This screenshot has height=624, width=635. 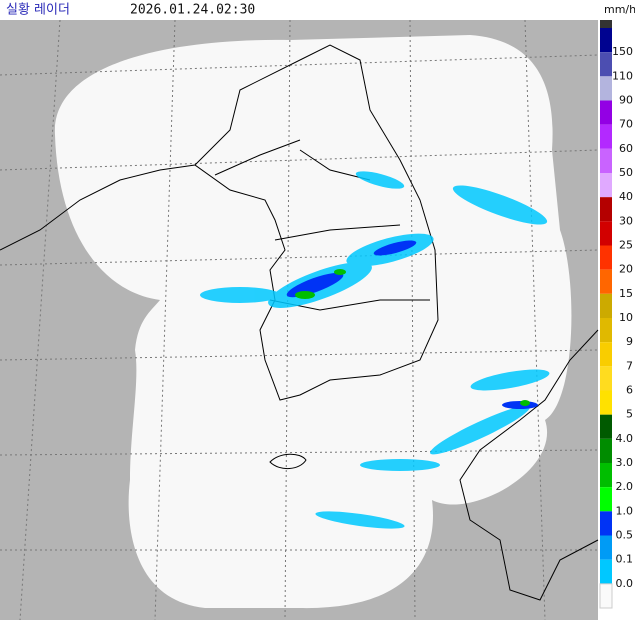 What do you see at coordinates (625, 535) in the screenshot?
I see `legend-label: 0.5` at bounding box center [625, 535].